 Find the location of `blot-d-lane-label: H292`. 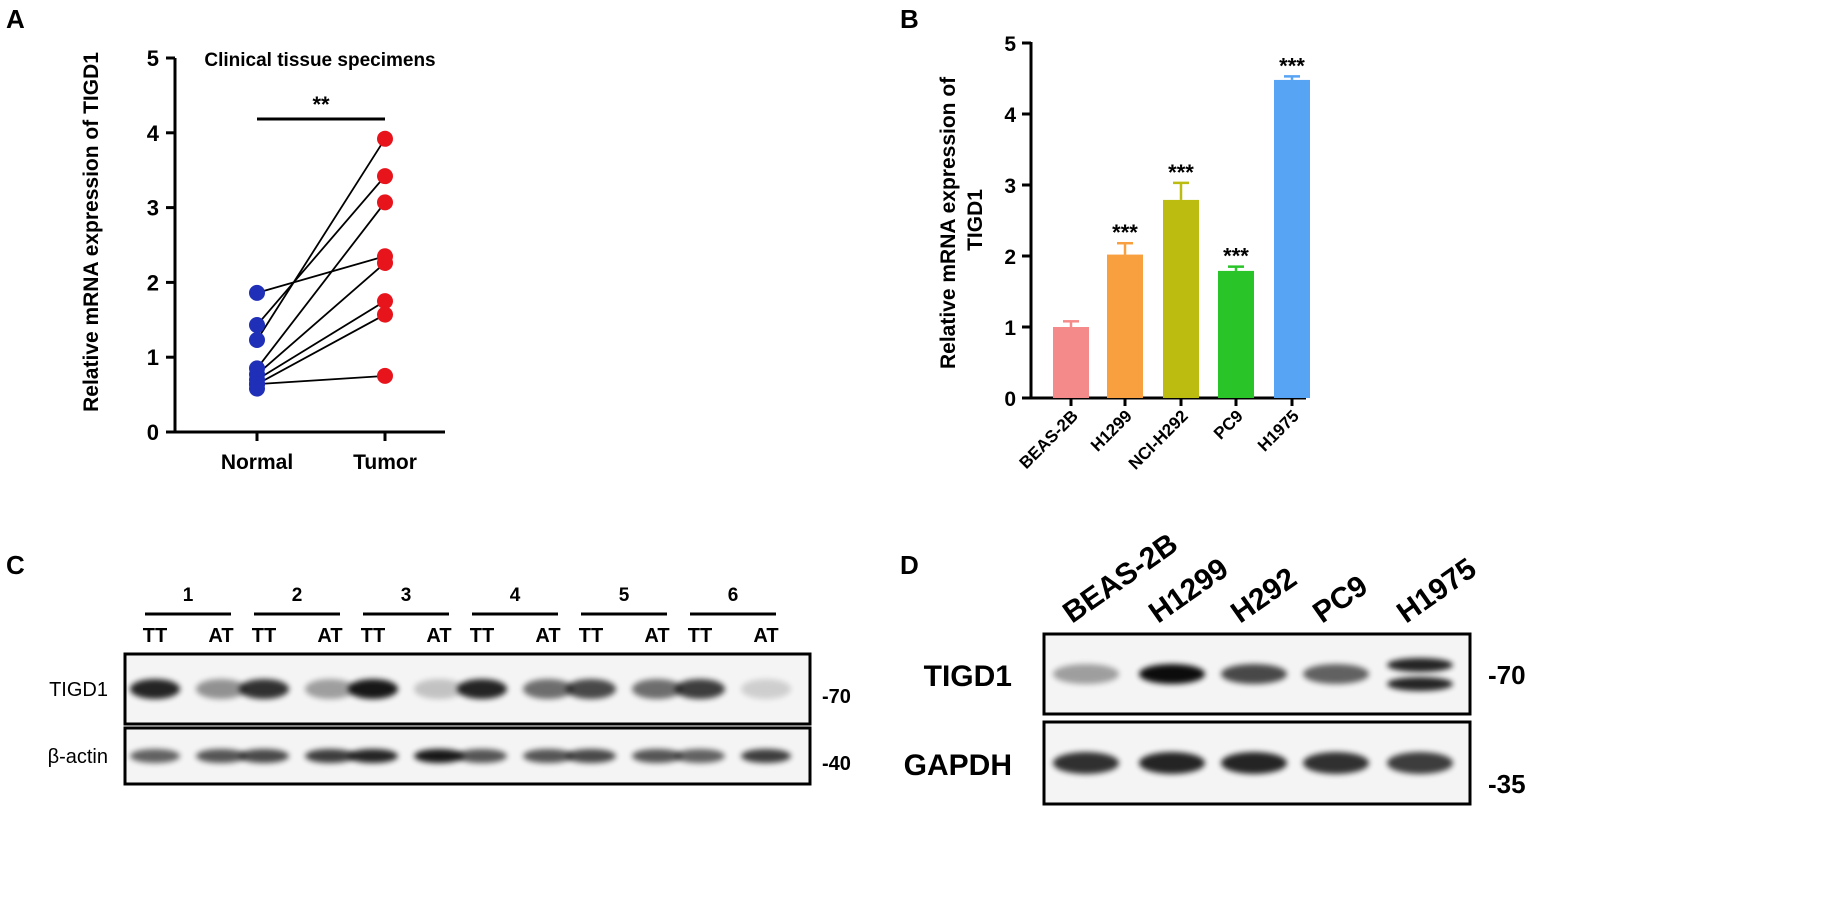

blot-d-lane-label: H292 is located at coordinates (1264, 596).